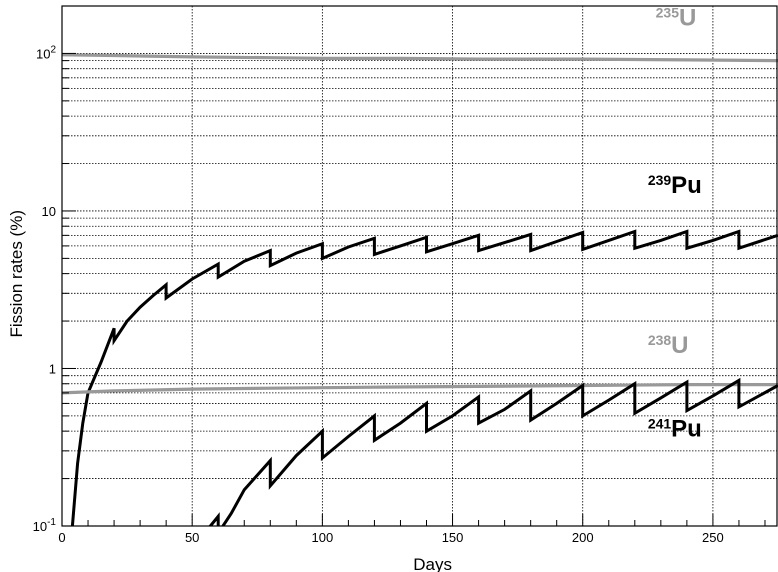 This screenshot has height=572, width=778. What do you see at coordinates (676, 18) in the screenshot?
I see `series-label-235U: 235U` at bounding box center [676, 18].